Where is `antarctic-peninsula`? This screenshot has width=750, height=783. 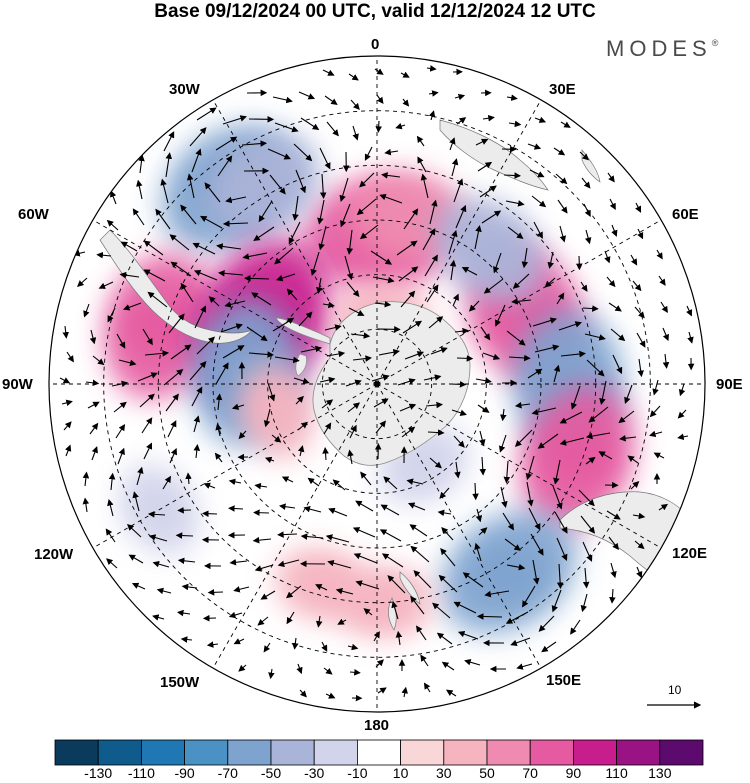
antarctic-peninsula is located at coordinates (303, 331).